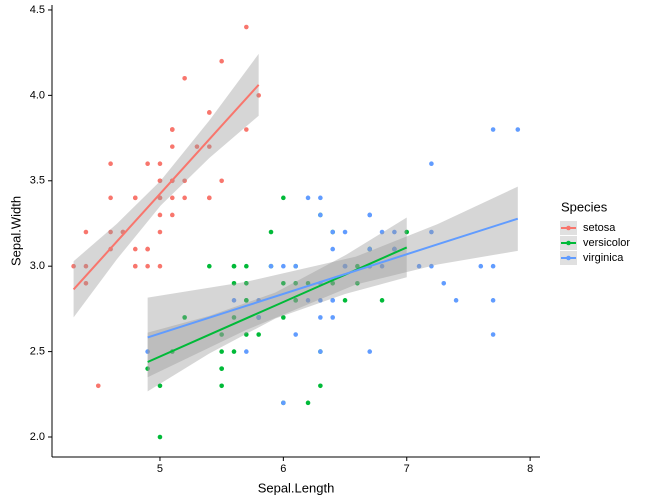 The height and width of the screenshot is (504, 648). Describe the element at coordinates (160, 469) in the screenshot. I see `x-tick-label: 5` at that location.